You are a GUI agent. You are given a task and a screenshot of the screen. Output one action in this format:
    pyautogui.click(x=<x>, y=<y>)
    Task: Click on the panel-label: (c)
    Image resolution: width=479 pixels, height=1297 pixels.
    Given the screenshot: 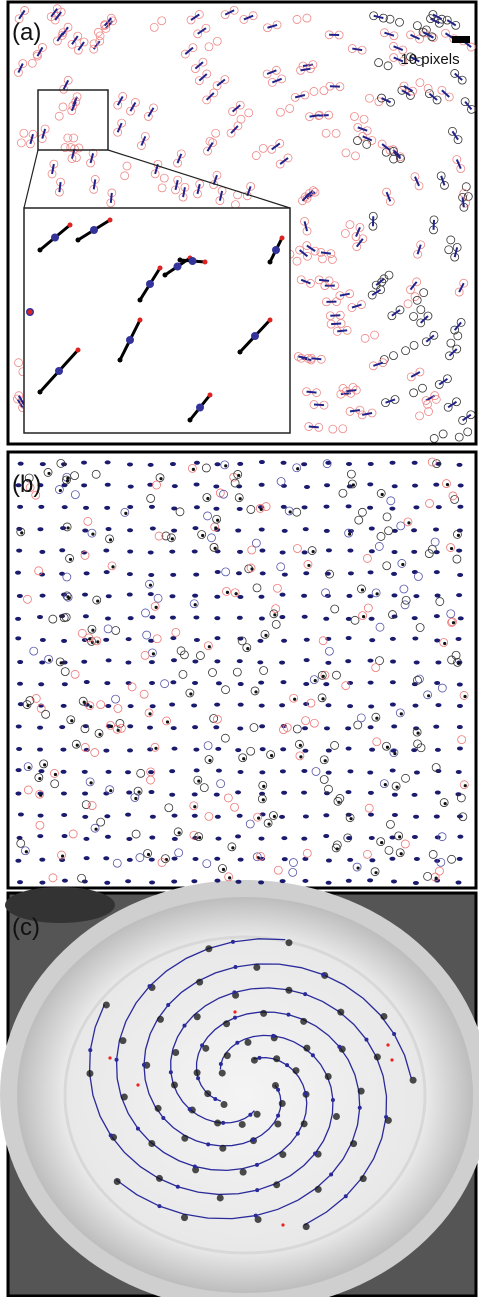 What is the action you would take?
    pyautogui.click(x=26, y=927)
    